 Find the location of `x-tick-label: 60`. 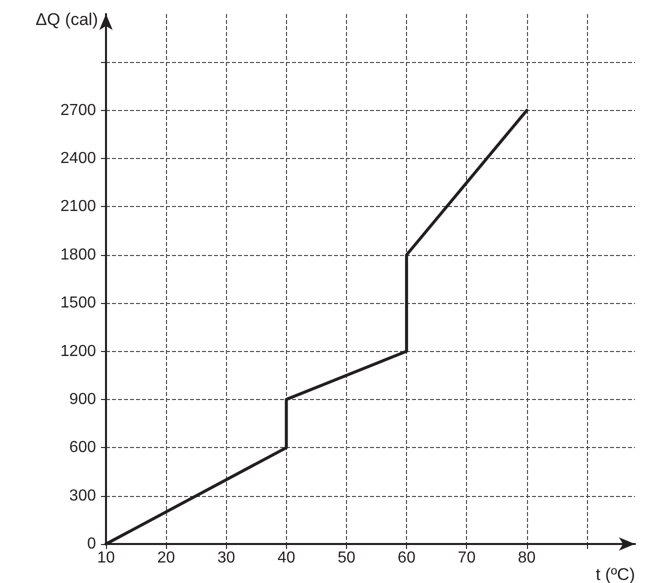

x-tick-label: 60 is located at coordinates (407, 558).